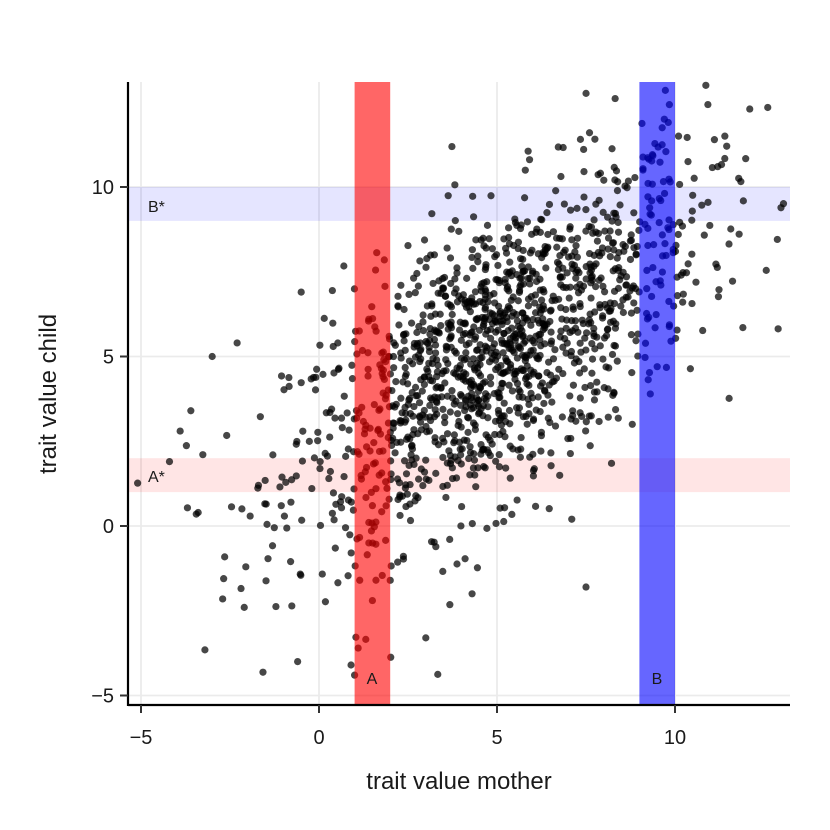 The image size is (830, 830). I want to click on band-A, so click(372, 393).